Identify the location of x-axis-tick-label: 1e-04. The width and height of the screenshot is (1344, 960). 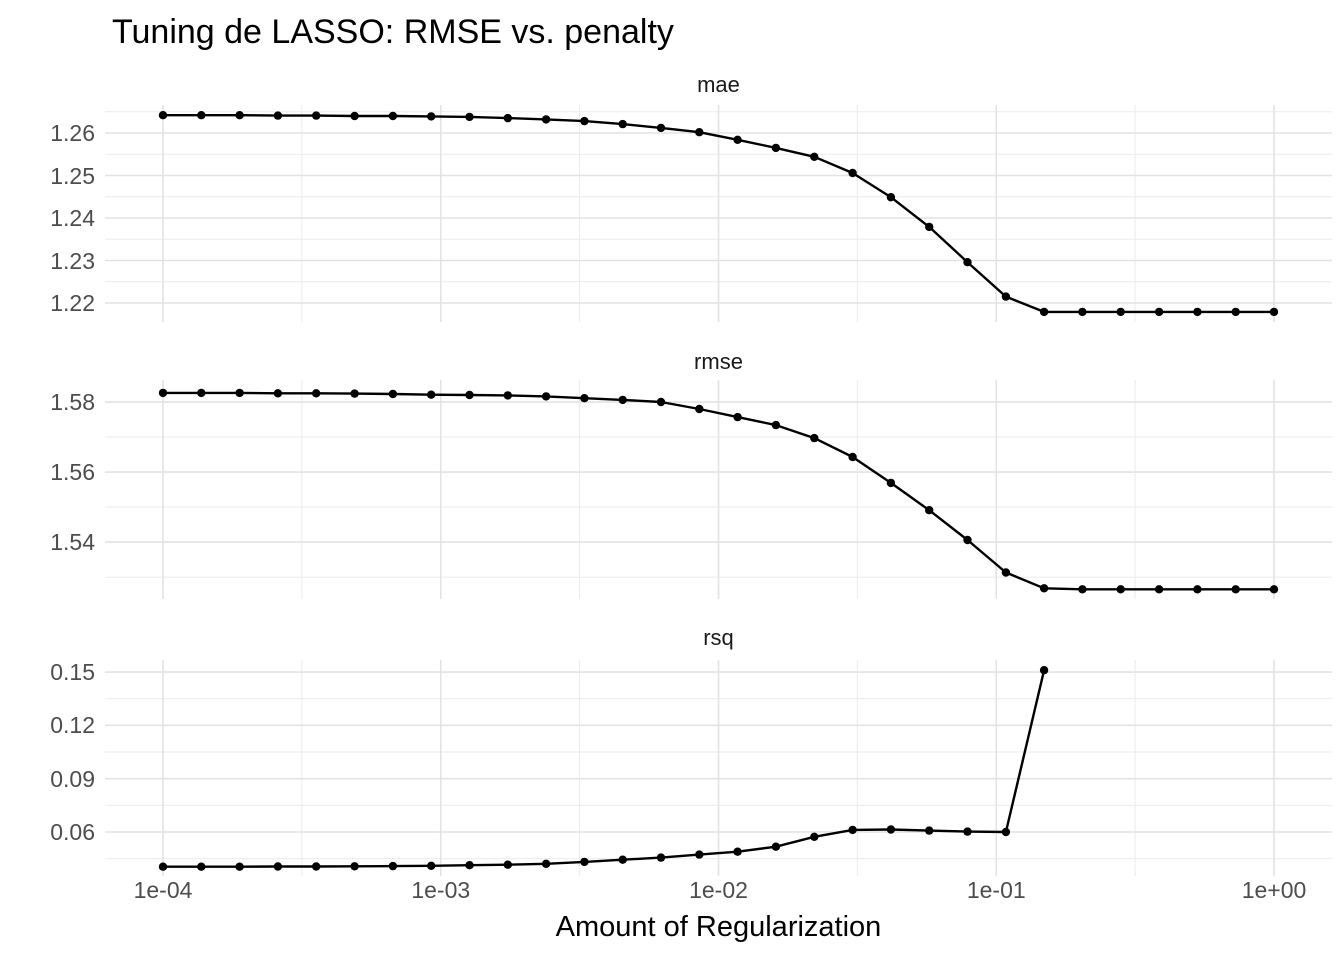
(163, 890).